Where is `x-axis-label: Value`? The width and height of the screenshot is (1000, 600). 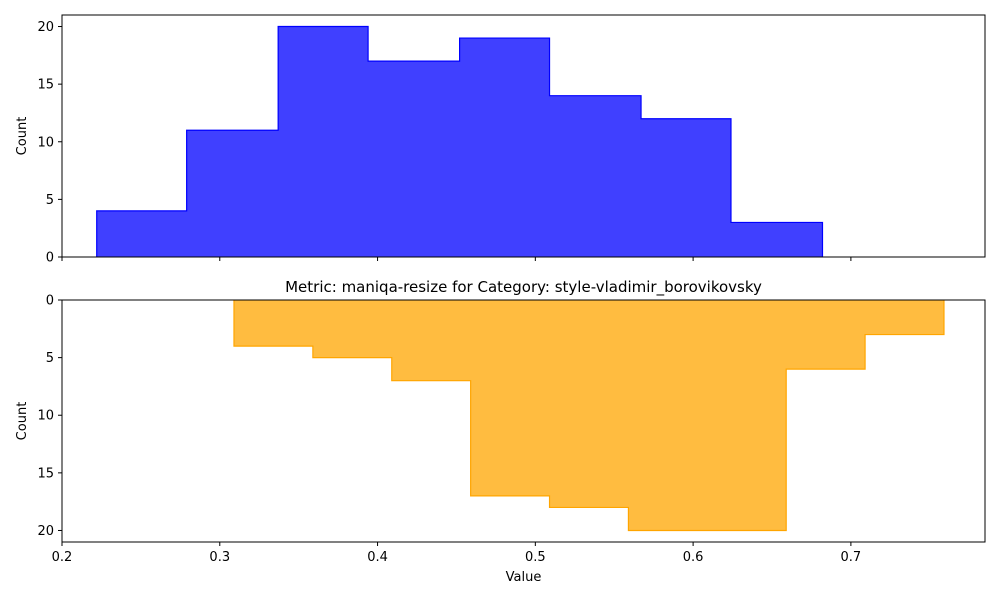 x-axis-label: Value is located at coordinates (524, 577).